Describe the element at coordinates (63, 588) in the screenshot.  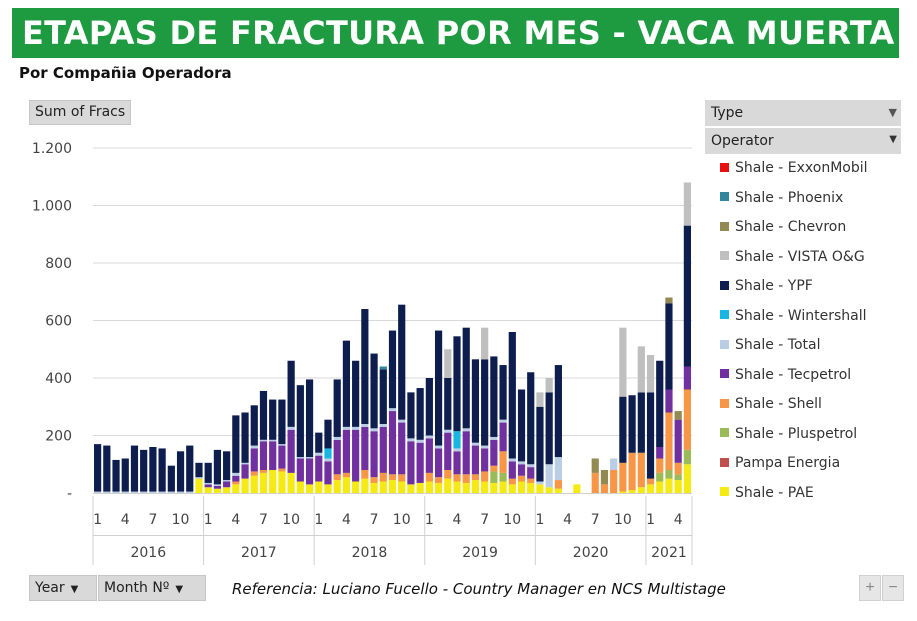
I see `year-field-button: Year ▼` at that location.